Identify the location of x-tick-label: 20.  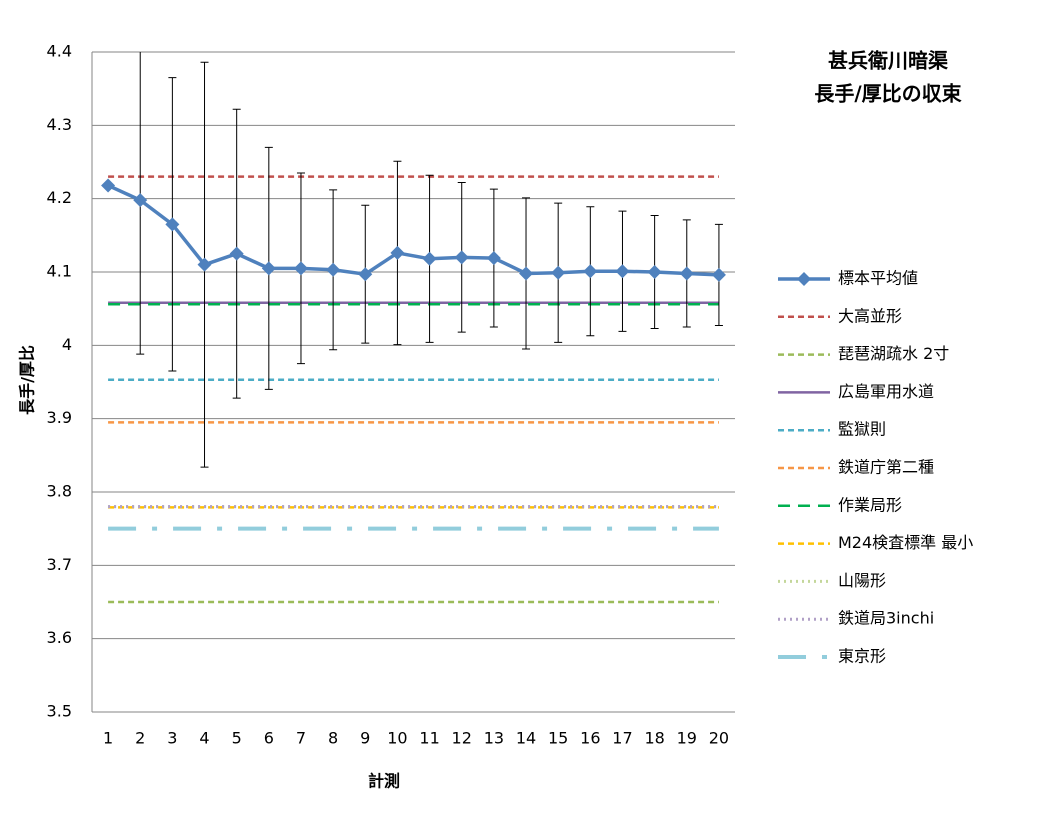
(719, 738).